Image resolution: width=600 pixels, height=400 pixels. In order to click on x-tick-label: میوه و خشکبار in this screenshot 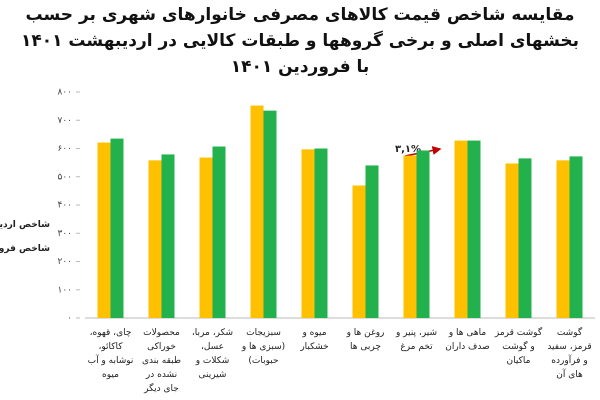, I will do `click(314, 340)`.